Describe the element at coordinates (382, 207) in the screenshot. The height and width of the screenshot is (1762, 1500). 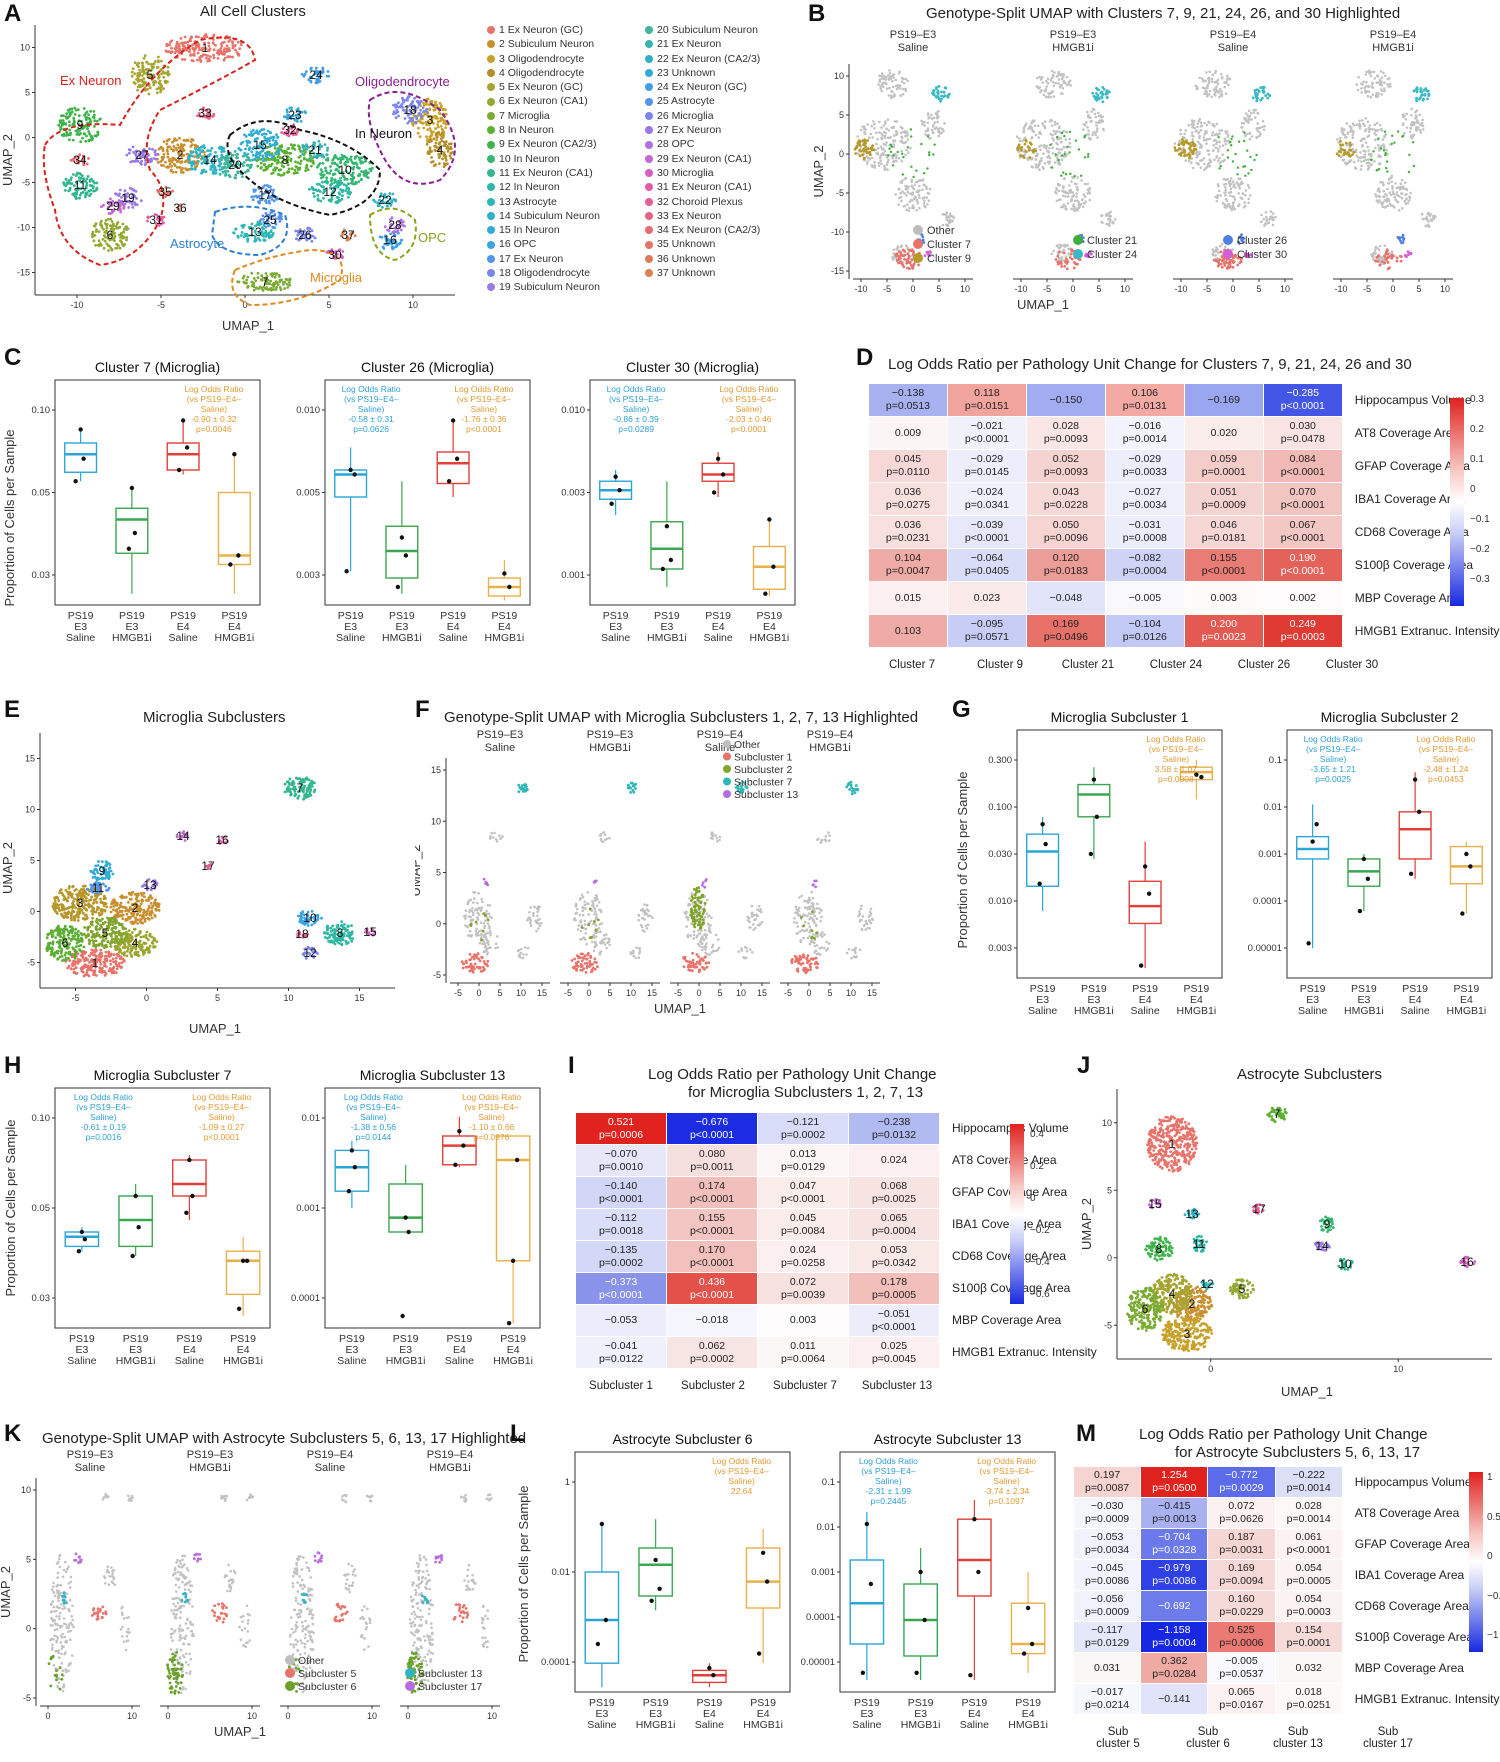
I see `a-cluster-22-point` at that location.